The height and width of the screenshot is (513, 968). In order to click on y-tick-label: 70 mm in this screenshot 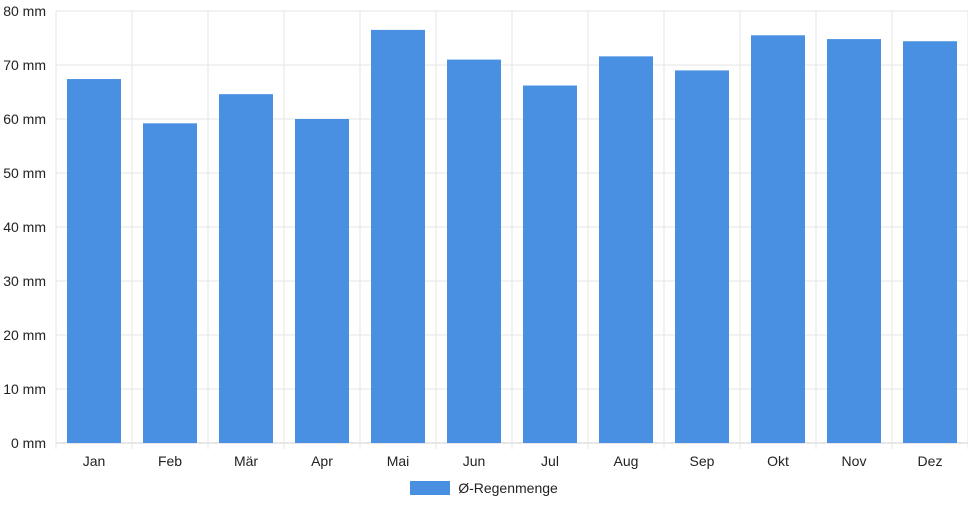, I will do `click(24, 65)`.